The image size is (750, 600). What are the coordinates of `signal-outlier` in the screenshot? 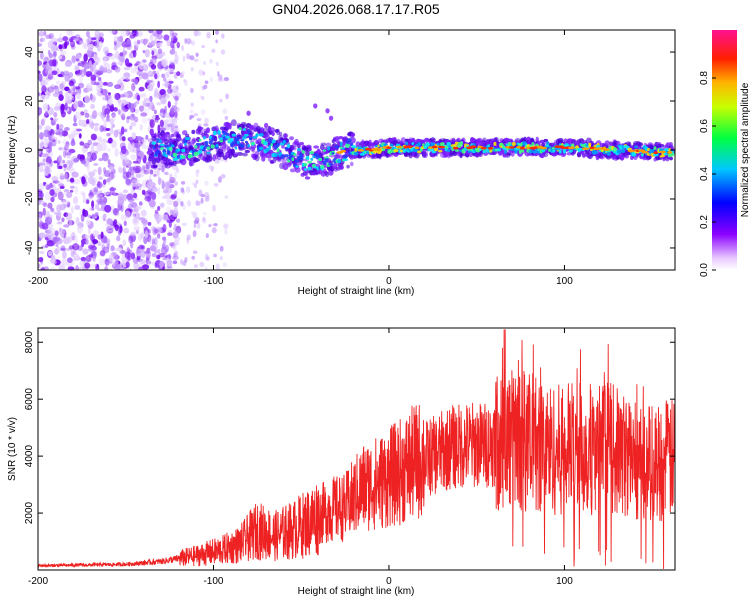 It's located at (331, 118).